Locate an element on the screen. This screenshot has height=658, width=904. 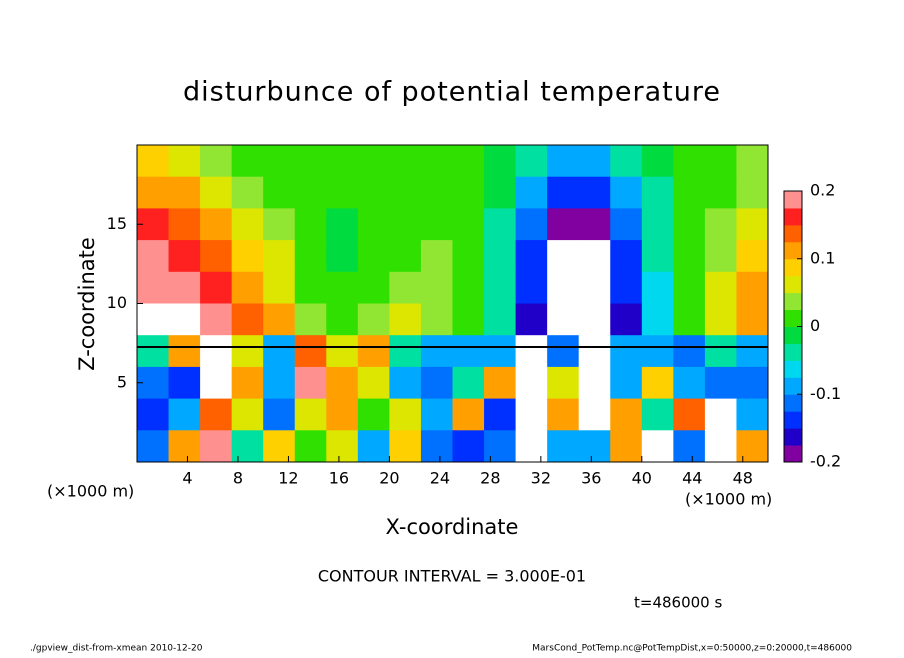
x-tick-label: 32 is located at coordinates (541, 478).